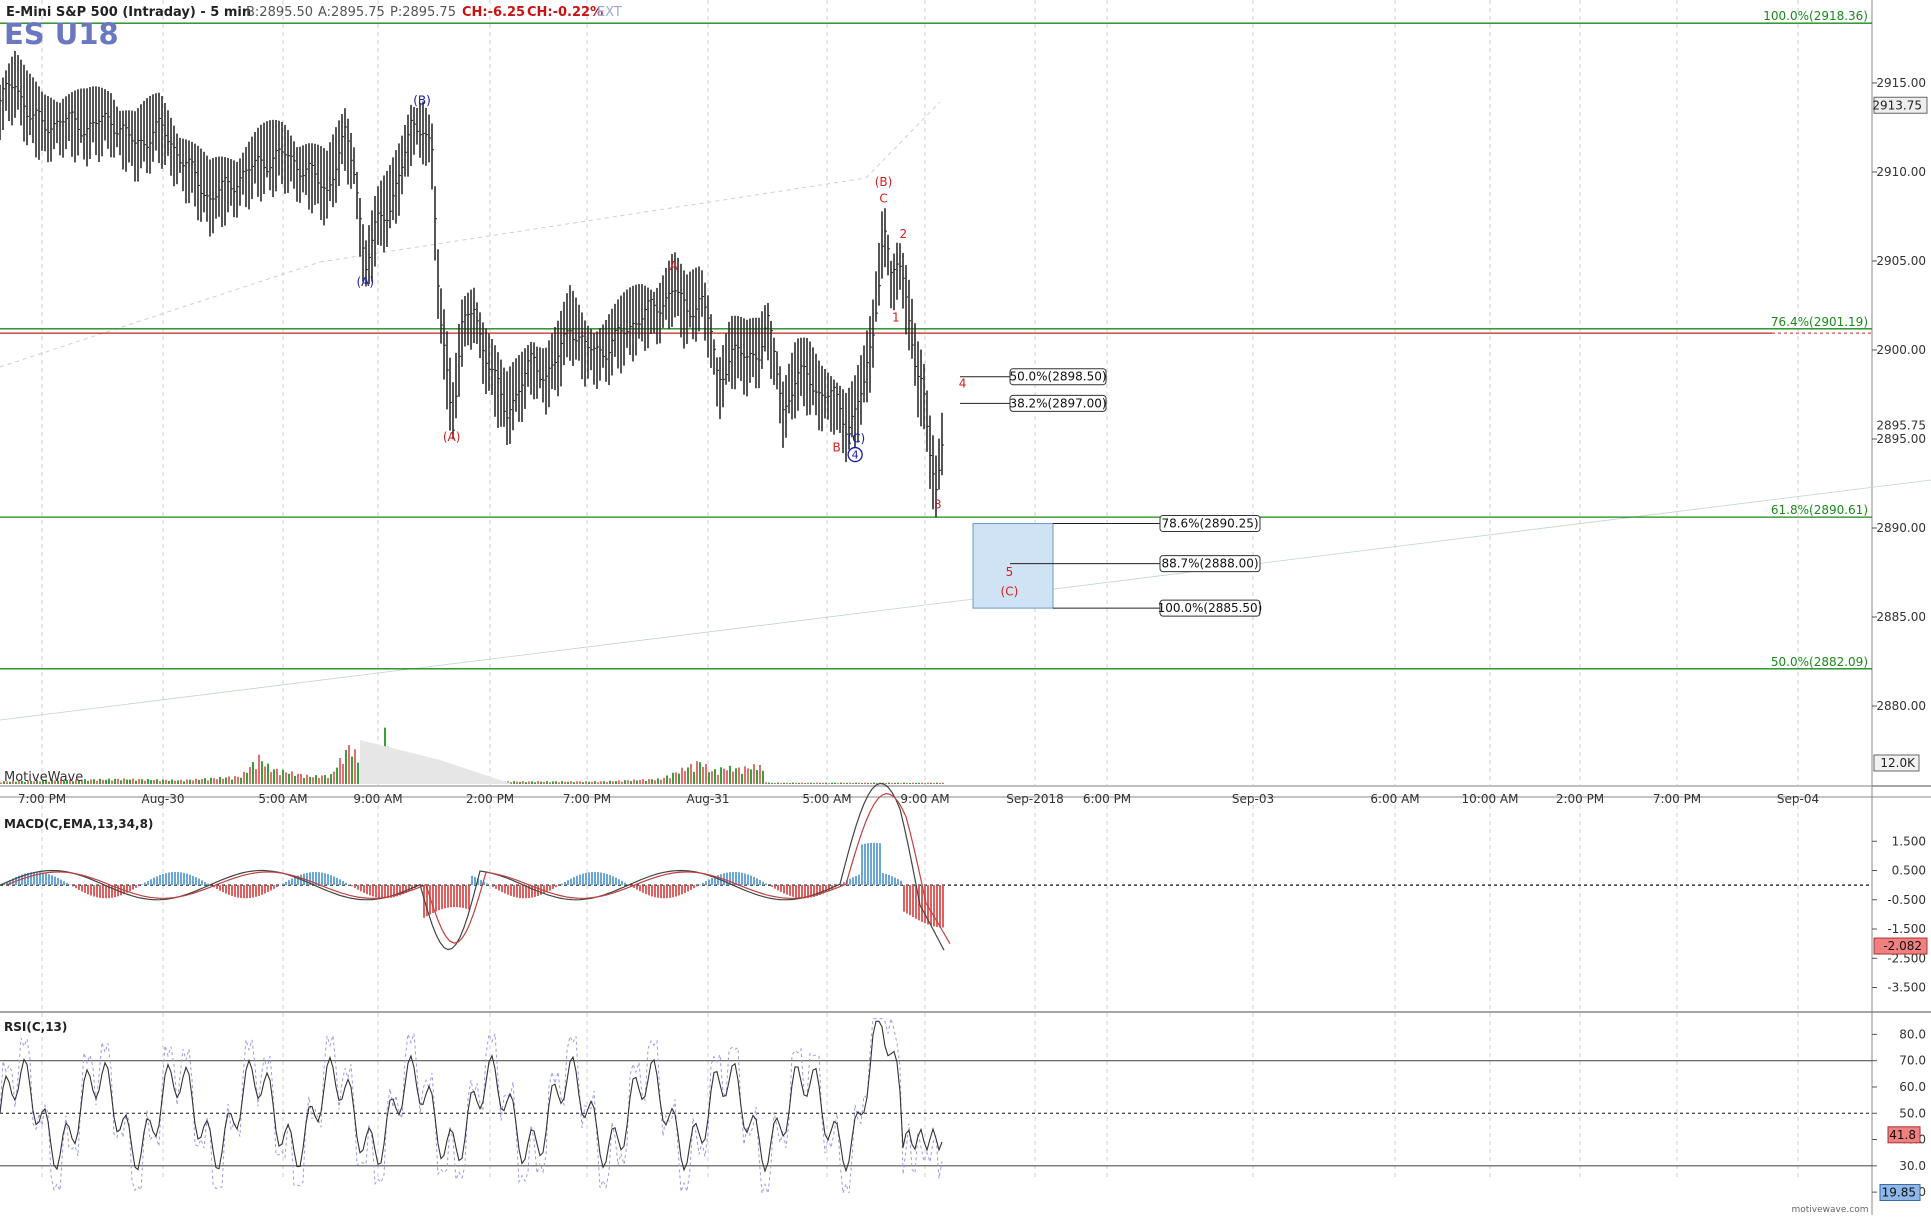  What do you see at coordinates (1209, 564) in the screenshot?
I see `extension-label: 88.7%(2888.00)` at bounding box center [1209, 564].